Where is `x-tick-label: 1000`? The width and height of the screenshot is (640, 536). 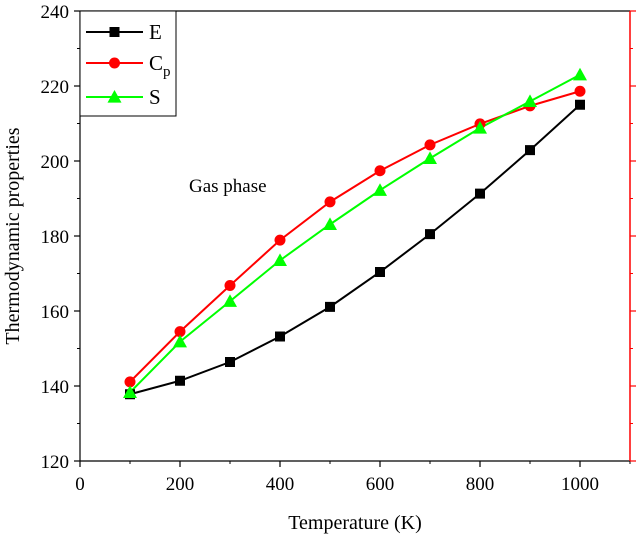
x-tick-label: 1000 is located at coordinates (580, 484).